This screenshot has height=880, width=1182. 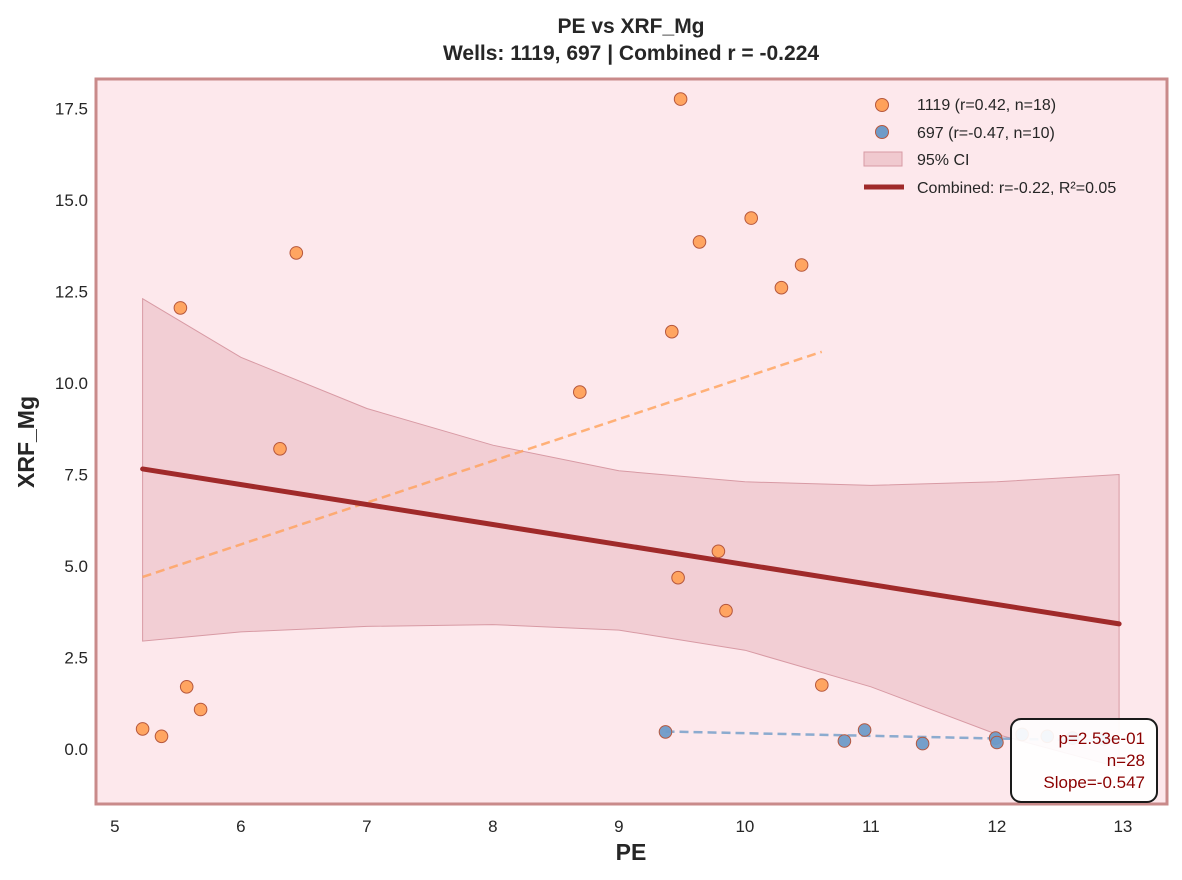 What do you see at coordinates (943, 160) in the screenshot?
I see `legend-label-ci: 95% CI` at bounding box center [943, 160].